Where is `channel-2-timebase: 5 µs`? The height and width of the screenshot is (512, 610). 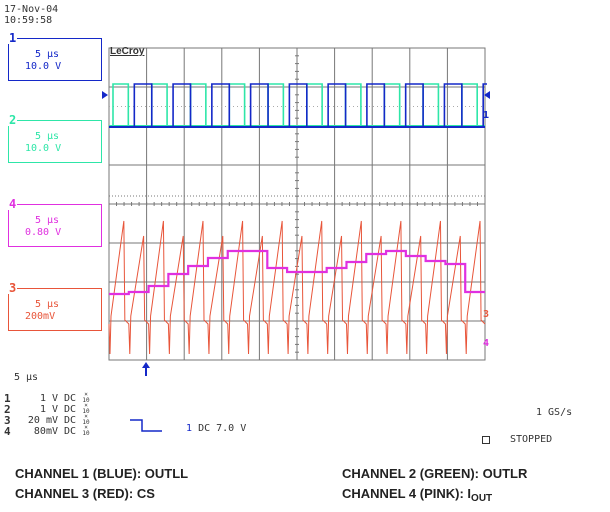
channel-2-timebase: 5 µs is located at coordinates (47, 136).